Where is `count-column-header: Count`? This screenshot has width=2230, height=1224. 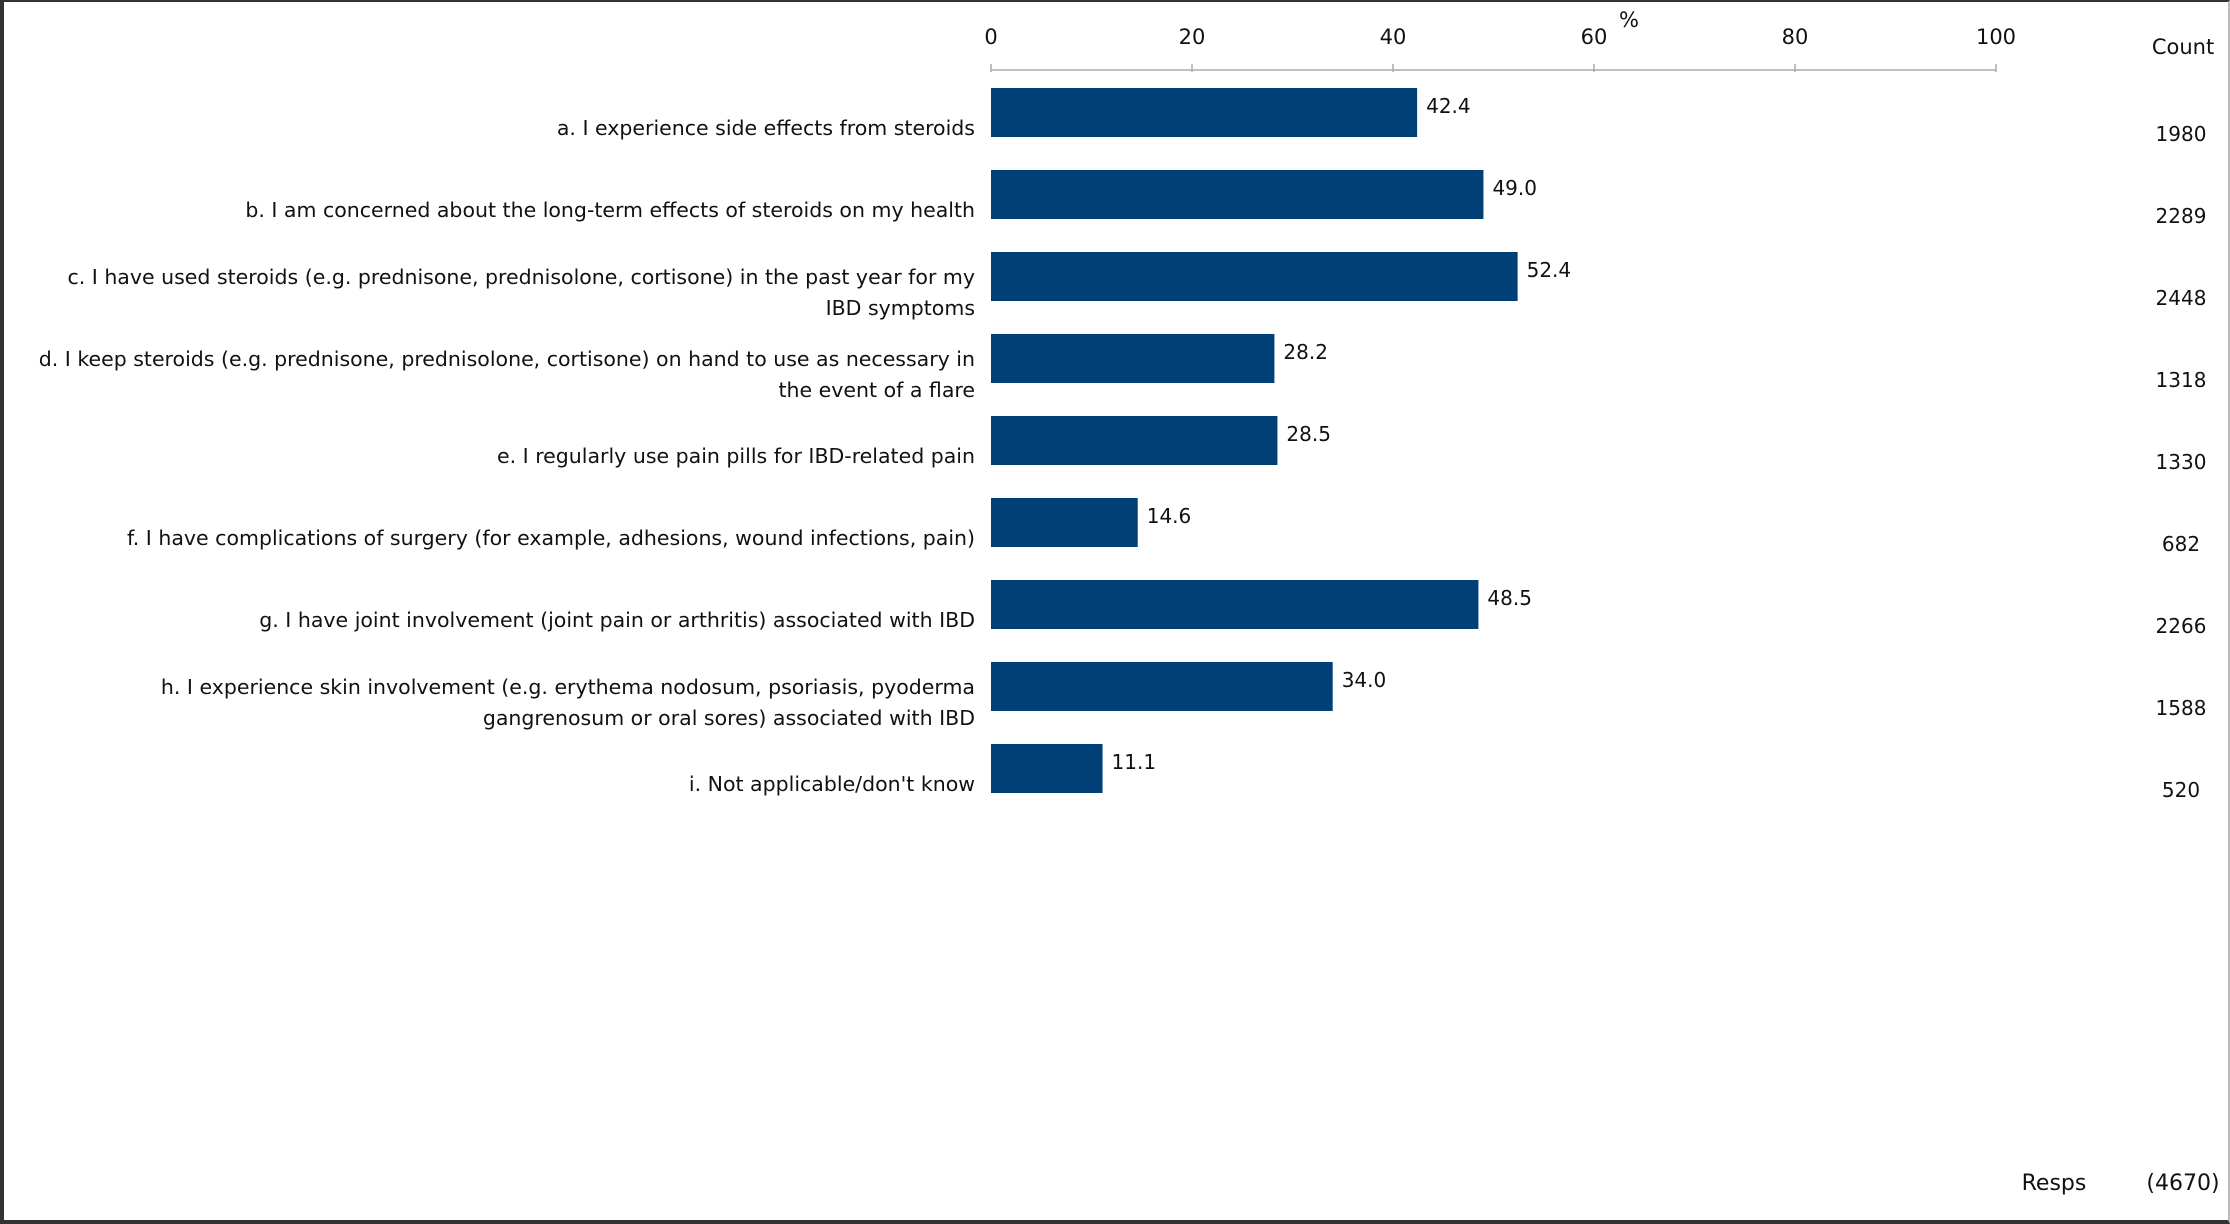 count-column-header: Count is located at coordinates (2183, 47).